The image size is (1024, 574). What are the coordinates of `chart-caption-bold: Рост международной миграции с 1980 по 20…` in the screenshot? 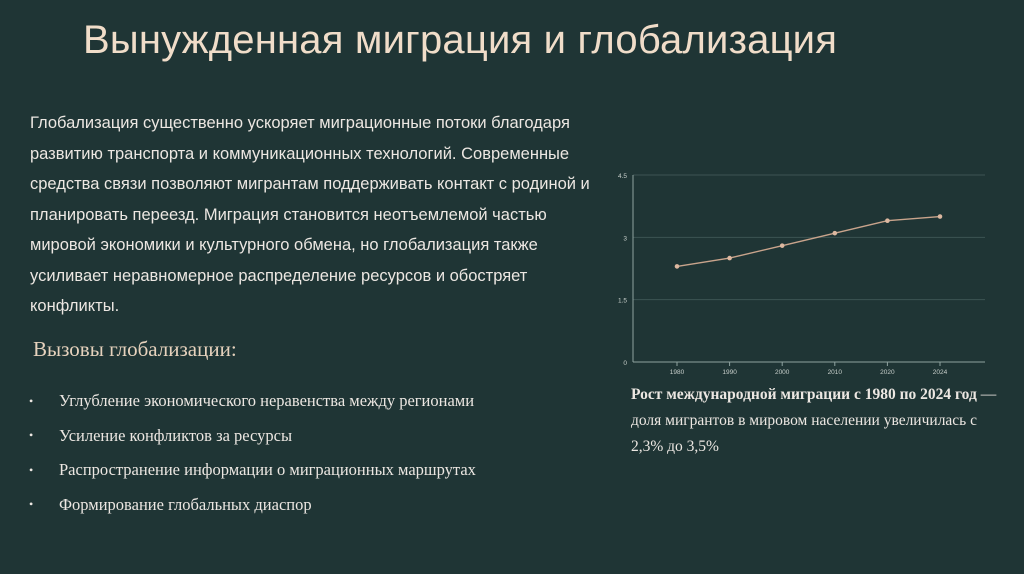 It's located at (804, 394).